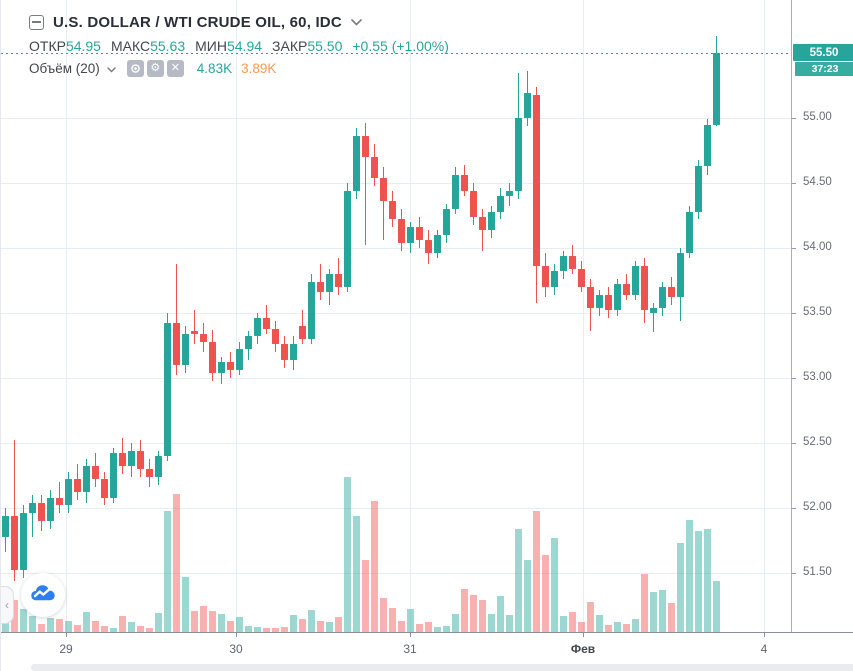 Image resolution: width=853 pixels, height=671 pixels. Describe the element at coordinates (36, 22) in the screenshot. I see `collapse-legend-icon` at that location.